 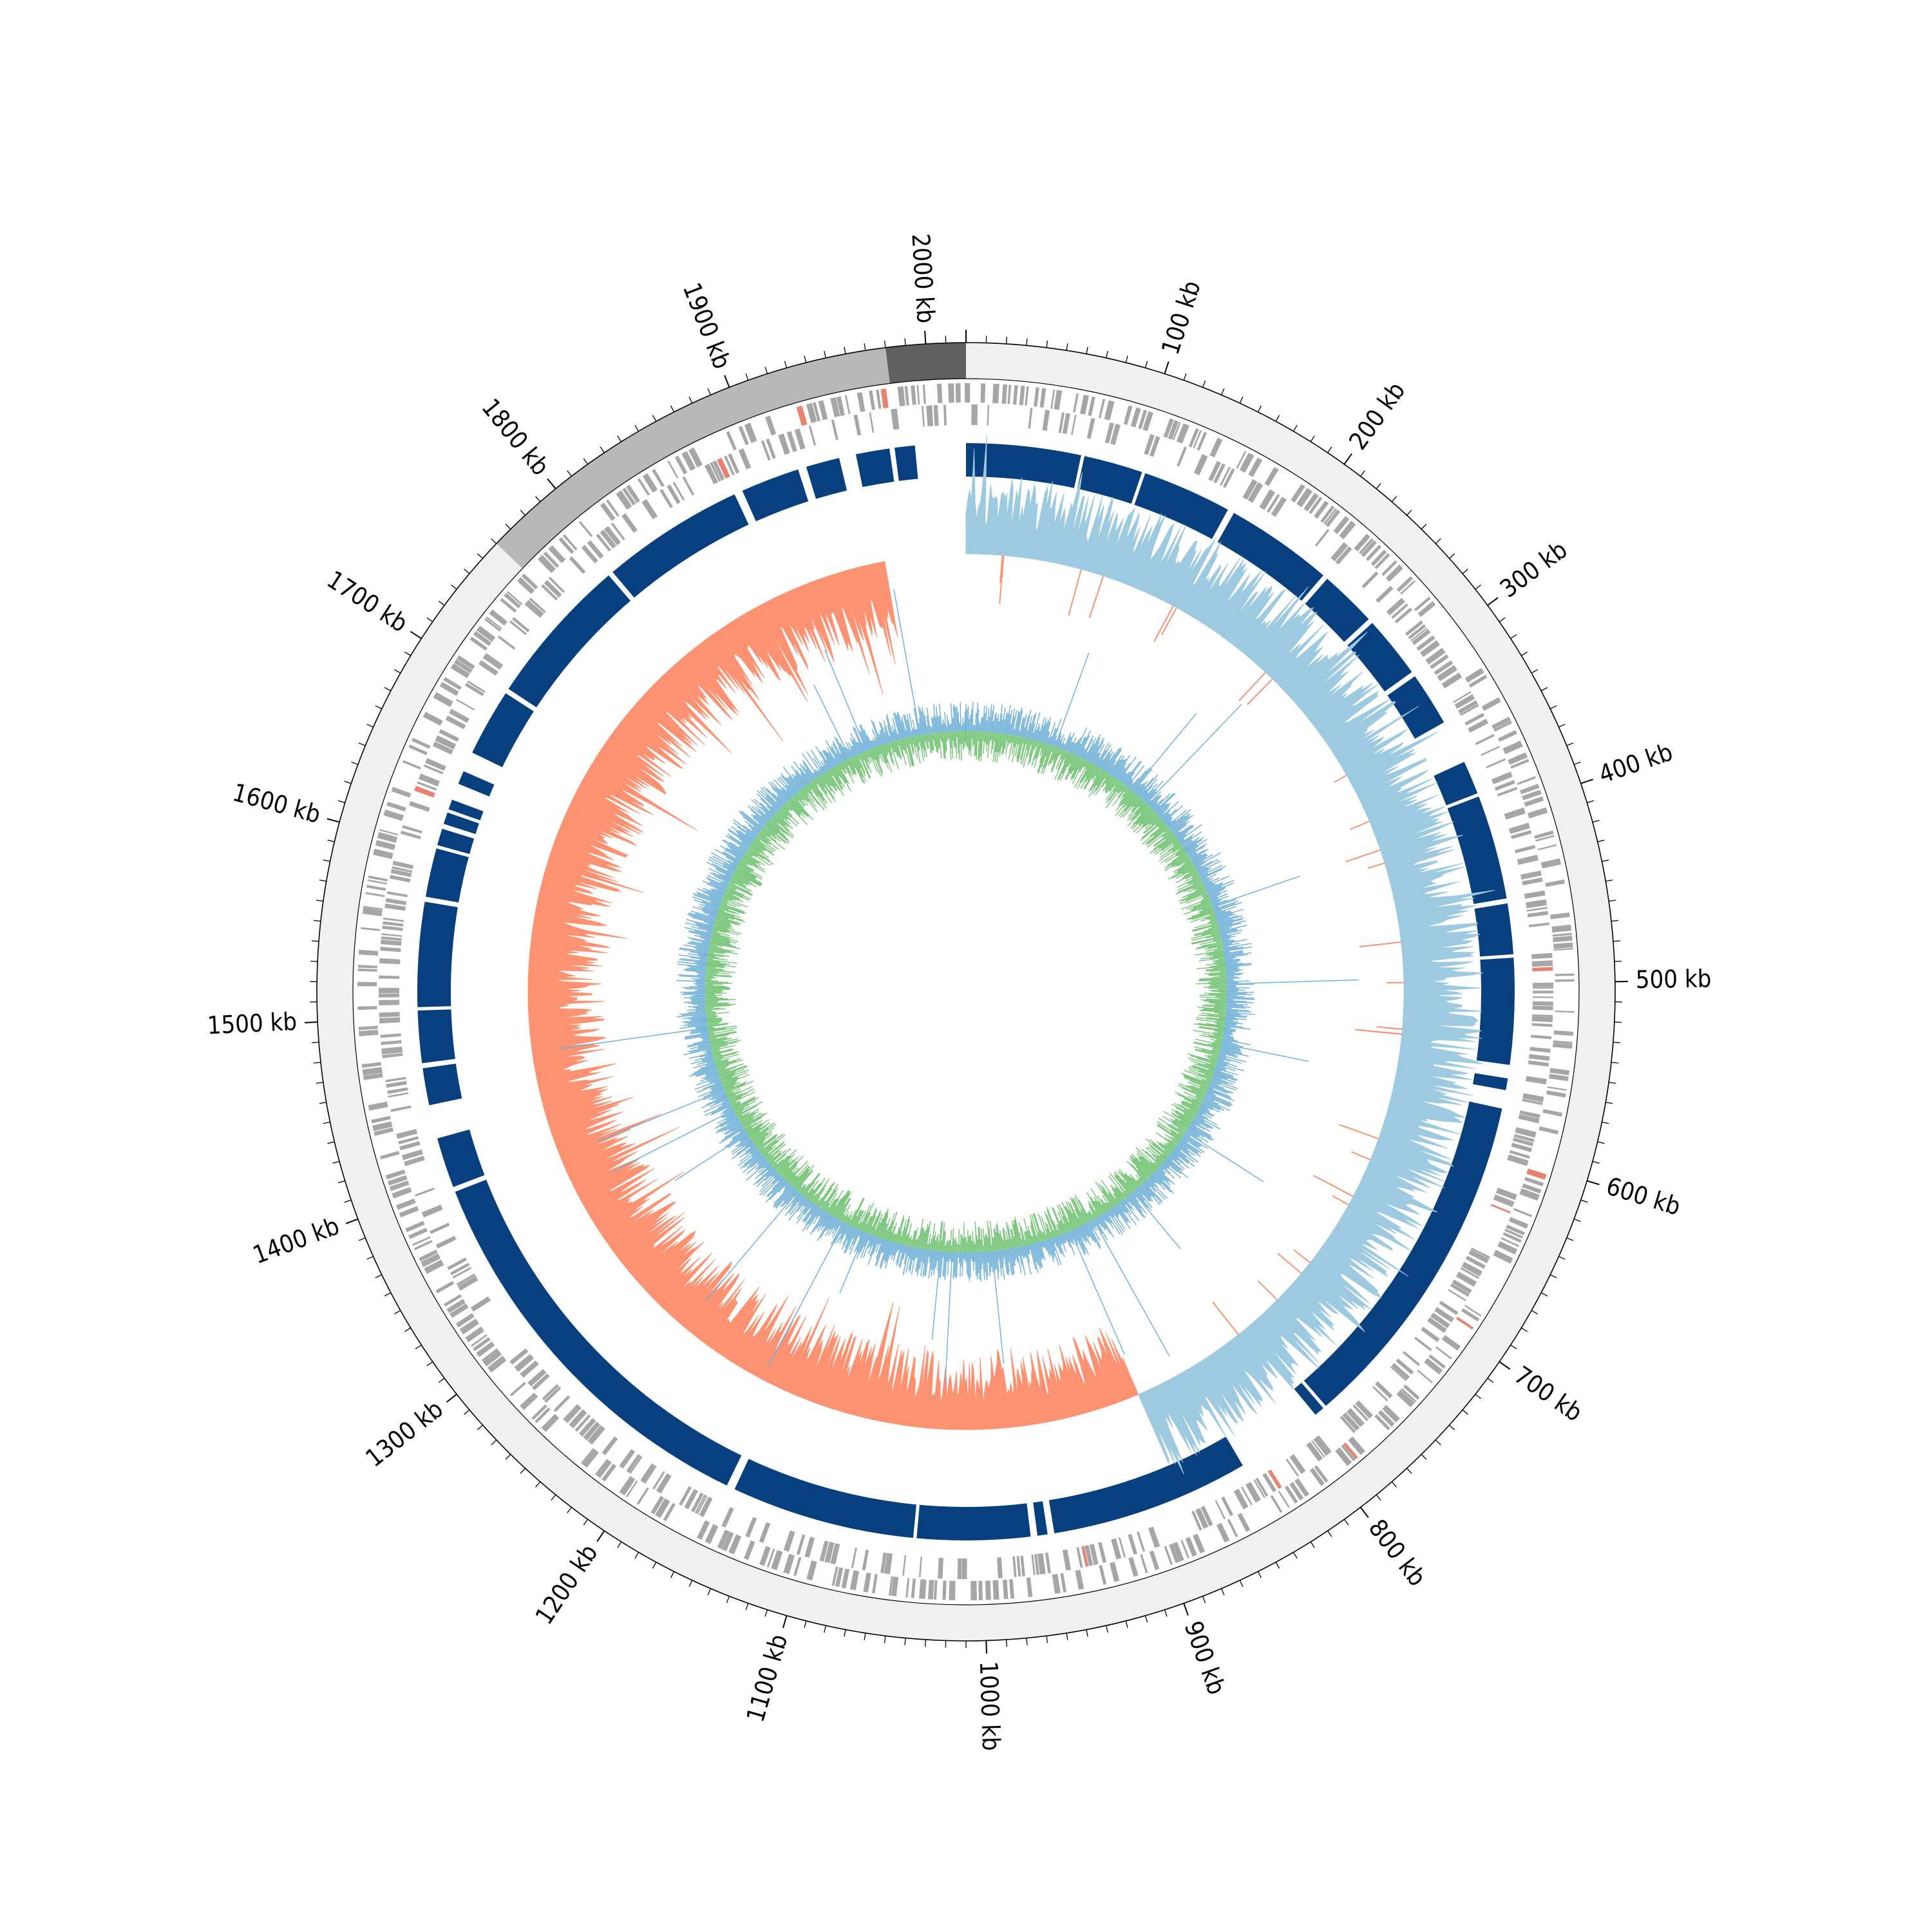 I want to click on tick-label: 800 kb, so click(x=1397, y=1552).